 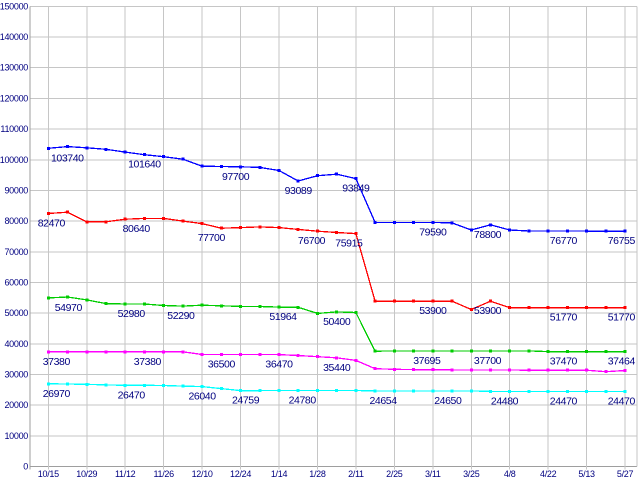 What do you see at coordinates (14, 6) in the screenshot?
I see `y-tick-label: 150000` at bounding box center [14, 6].